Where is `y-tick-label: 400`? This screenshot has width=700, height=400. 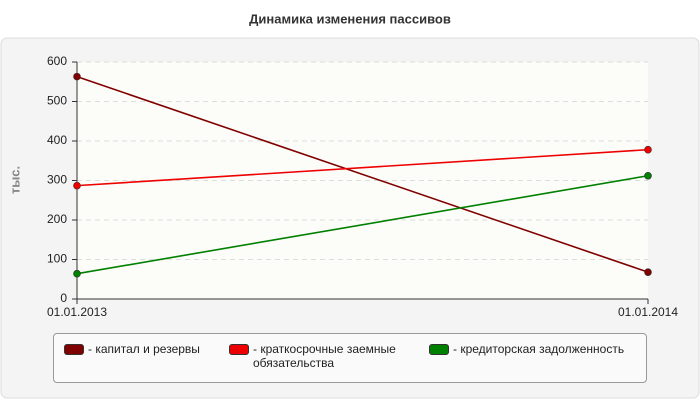
y-tick-label: 400 is located at coordinates (57, 140).